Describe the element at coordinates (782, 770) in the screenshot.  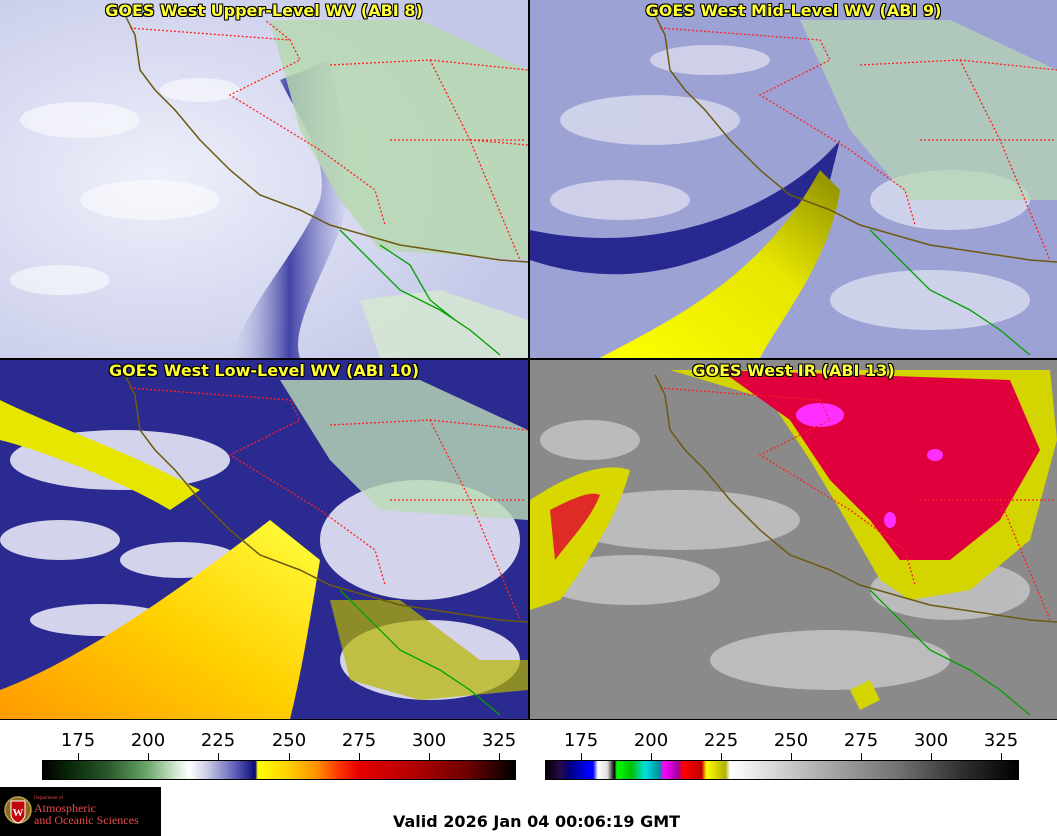
I see `ir-colorbar` at that location.